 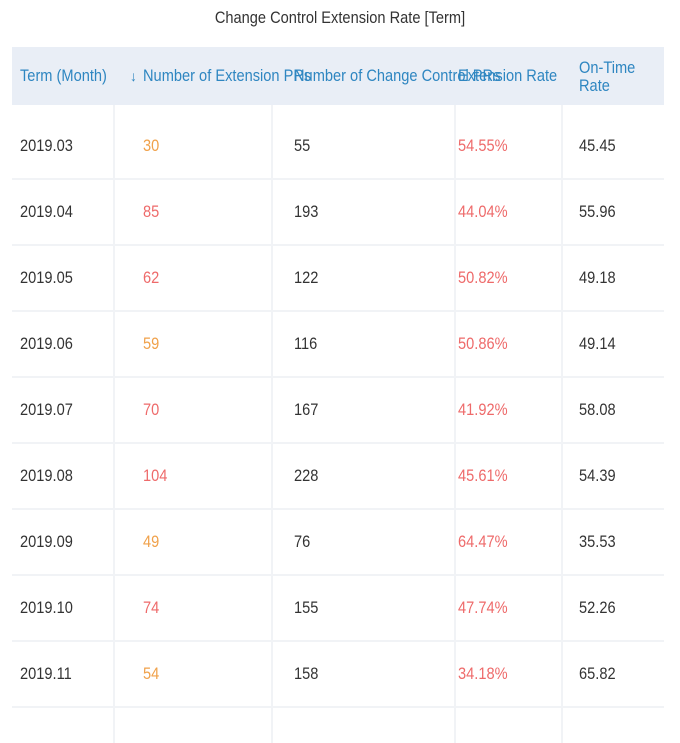 What do you see at coordinates (151, 145) in the screenshot?
I see `cell-extension-prs: 30` at bounding box center [151, 145].